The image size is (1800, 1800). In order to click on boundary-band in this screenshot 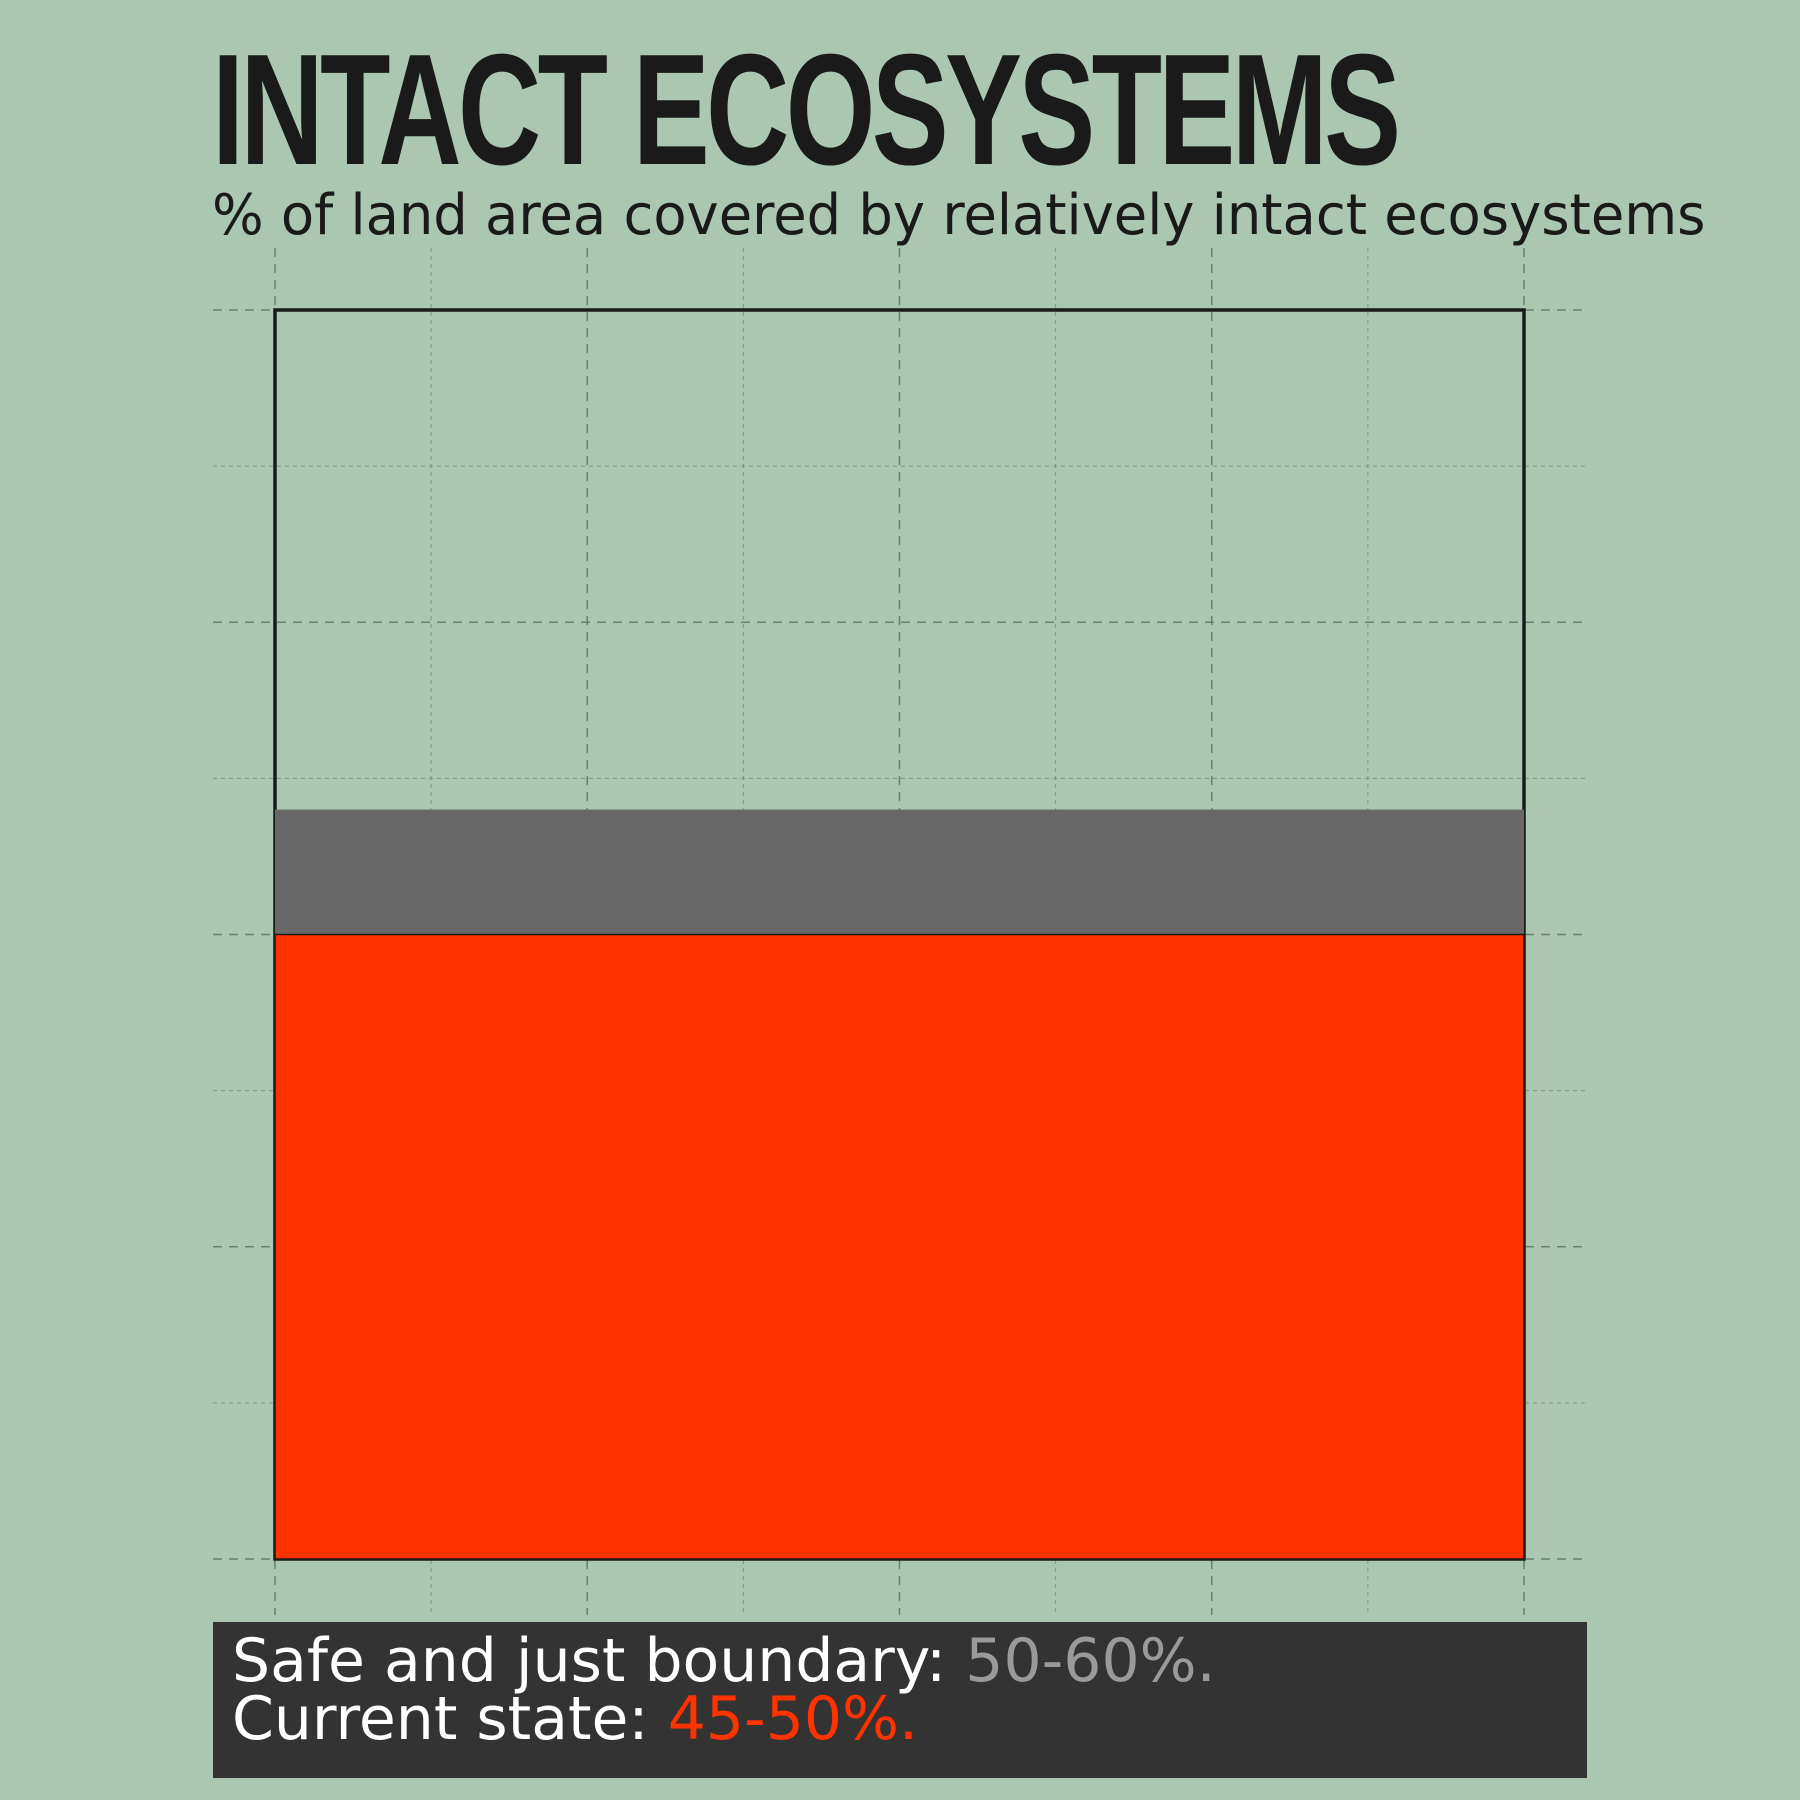, I will do `click(899, 872)`.